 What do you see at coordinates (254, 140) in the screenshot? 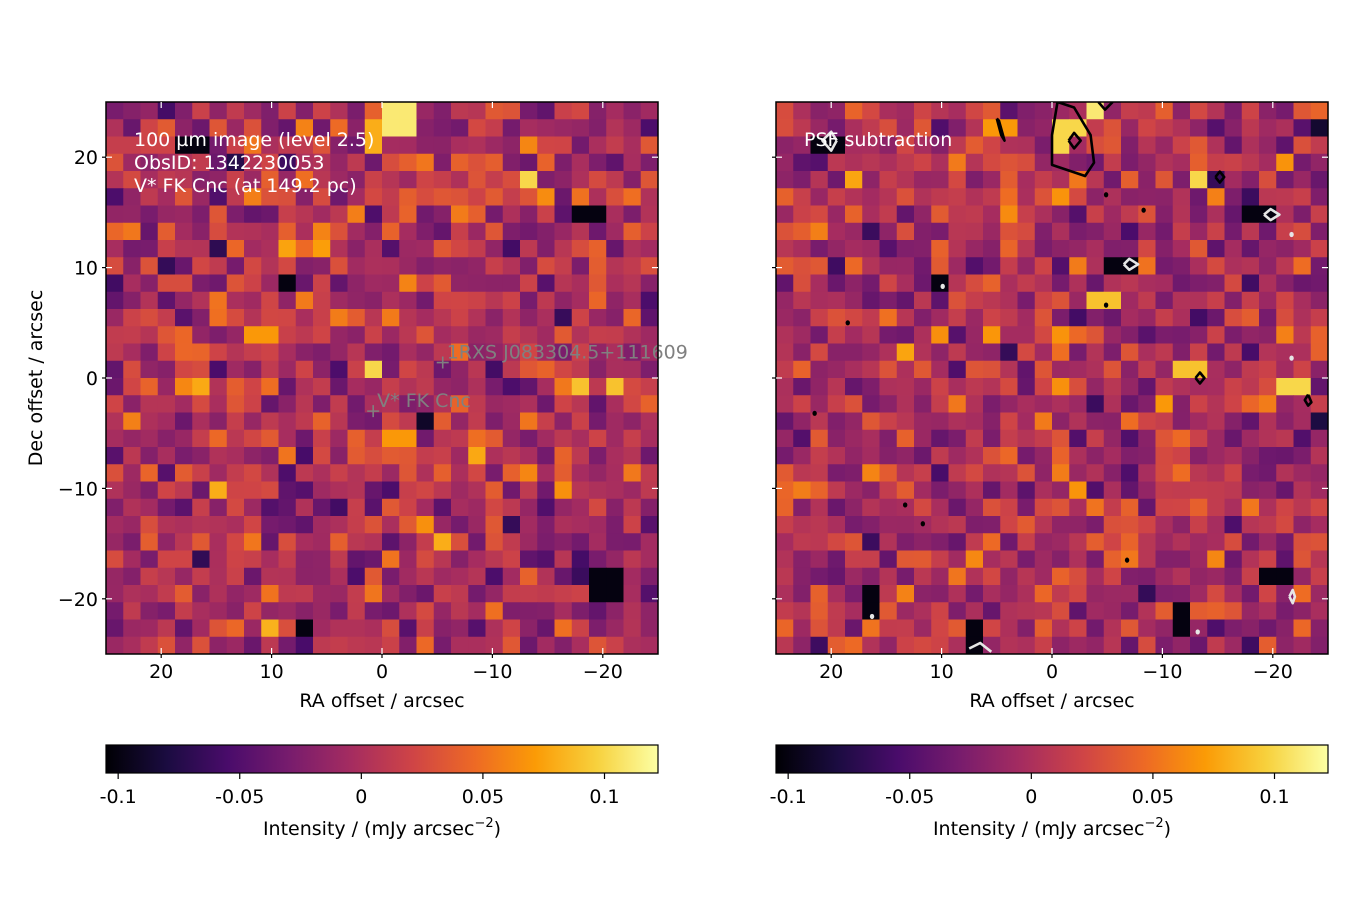
I see `annotation-line-1: 100 µm image (level 2.5)` at bounding box center [254, 140].